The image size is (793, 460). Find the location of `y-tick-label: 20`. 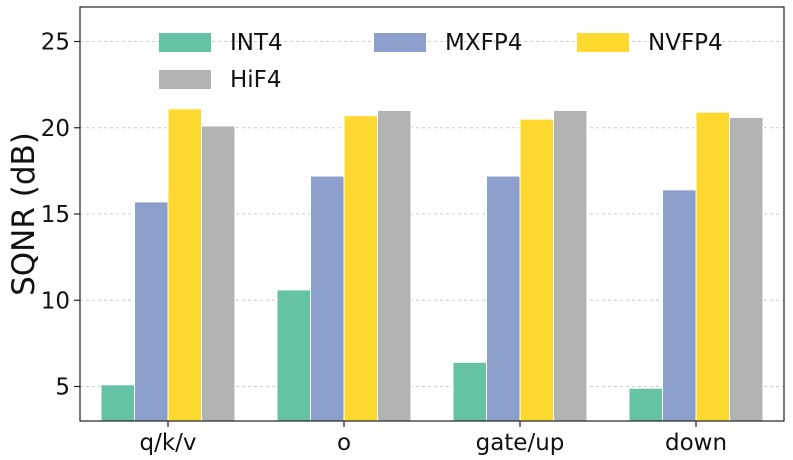

y-tick-label: 20 is located at coordinates (55, 129).